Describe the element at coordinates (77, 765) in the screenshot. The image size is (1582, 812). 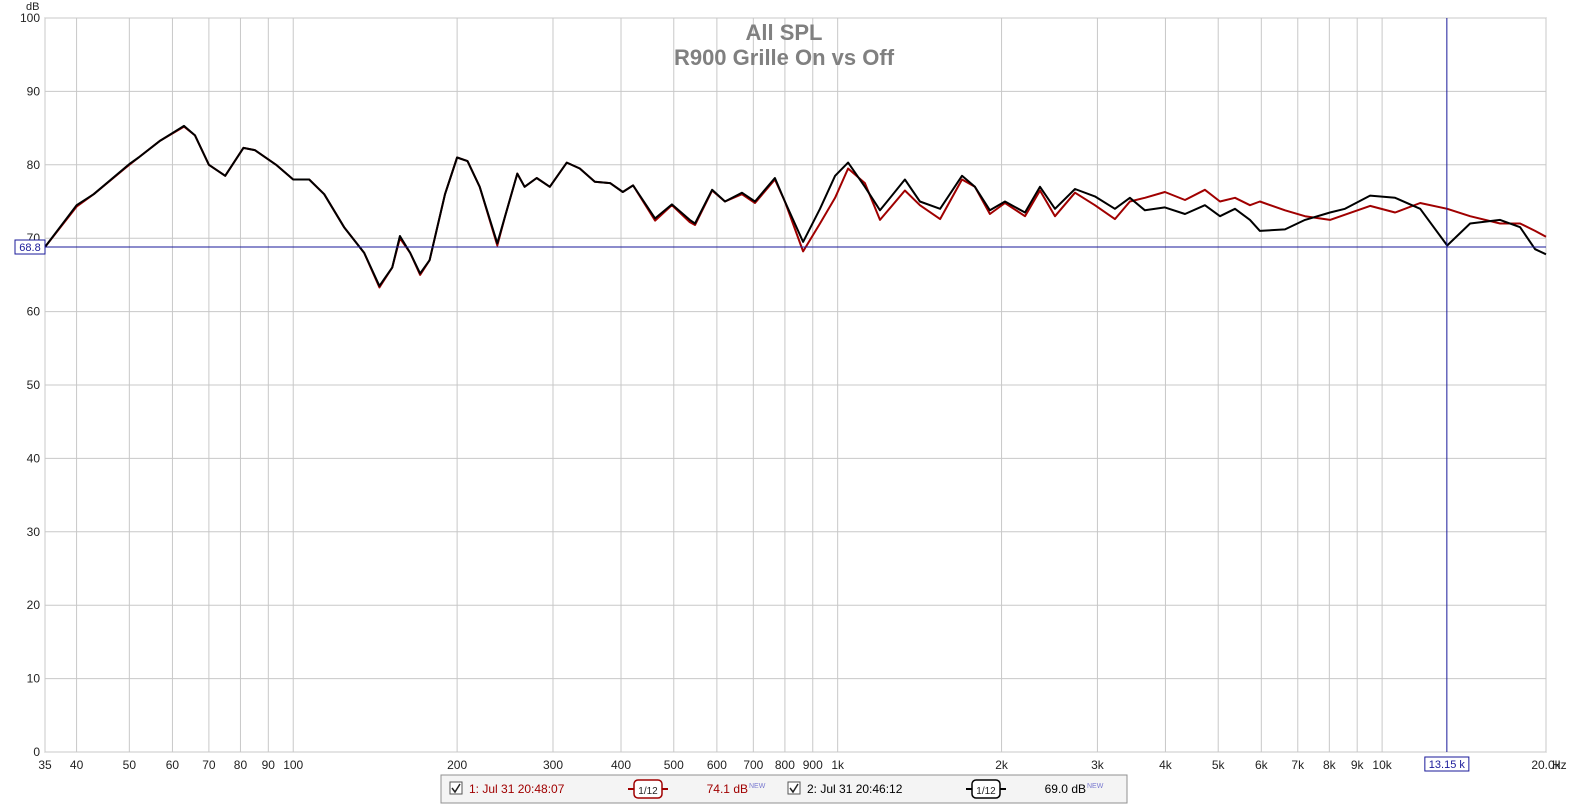
I see `x-tick-label: 40` at that location.